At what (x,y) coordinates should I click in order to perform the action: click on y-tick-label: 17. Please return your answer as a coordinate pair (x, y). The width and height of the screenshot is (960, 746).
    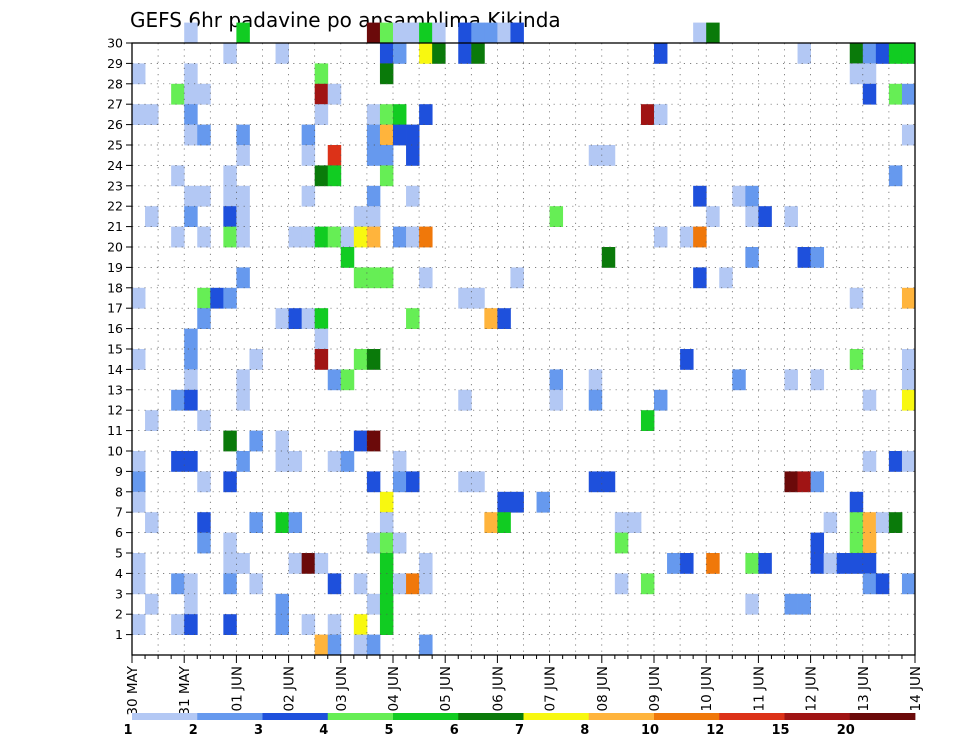
    Looking at the image, I should click on (115, 308).